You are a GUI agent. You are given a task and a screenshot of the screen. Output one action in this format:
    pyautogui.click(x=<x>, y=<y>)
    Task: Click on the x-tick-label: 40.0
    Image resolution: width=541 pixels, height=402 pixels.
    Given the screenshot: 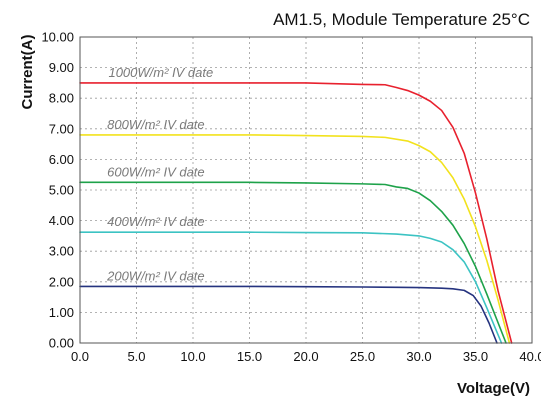 What is the action you would take?
    pyautogui.click(x=530, y=356)
    